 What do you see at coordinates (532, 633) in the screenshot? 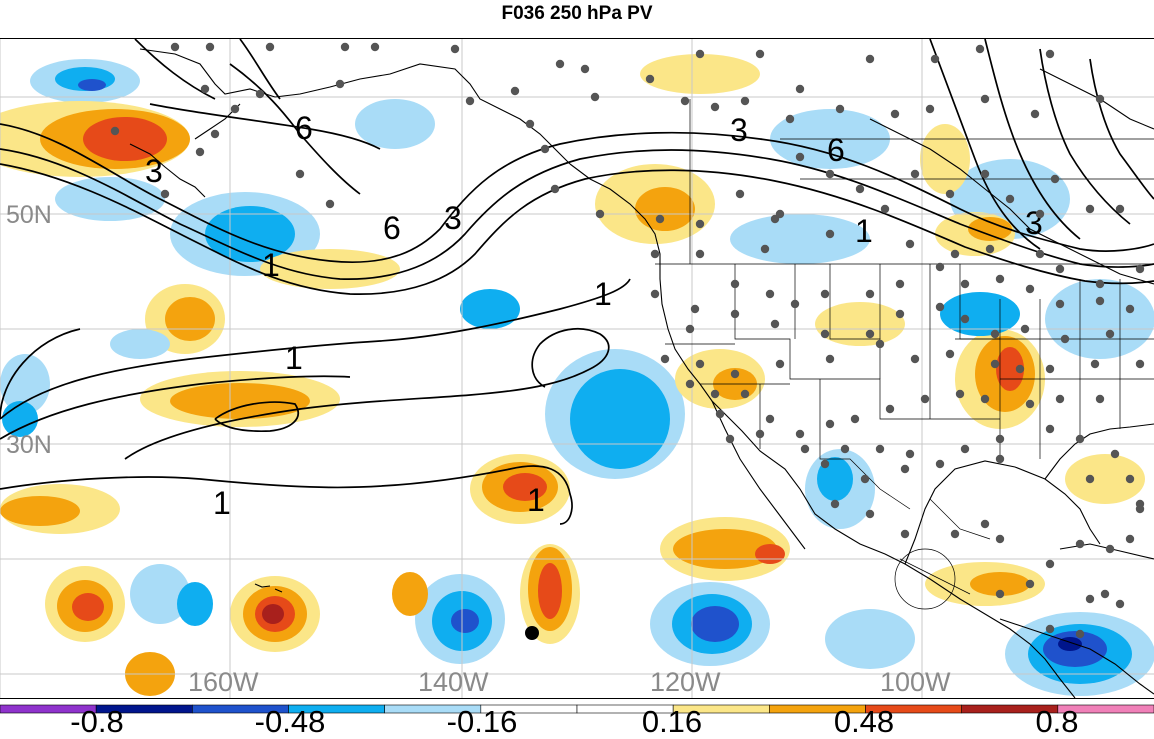
I see `target-marker` at bounding box center [532, 633].